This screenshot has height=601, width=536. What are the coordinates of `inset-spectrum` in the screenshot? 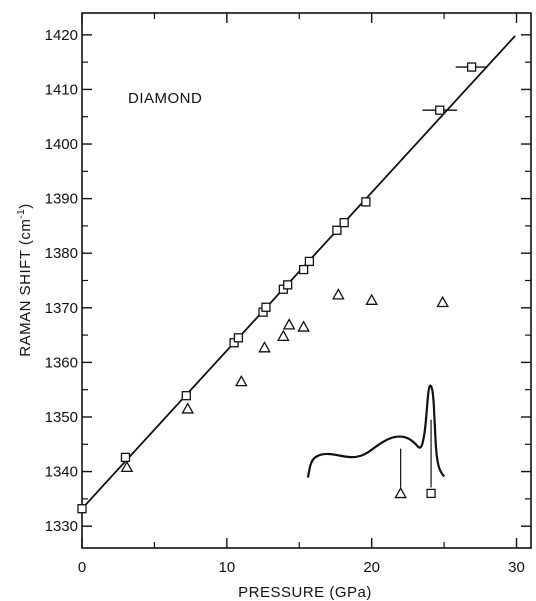 It's located at (375, 441).